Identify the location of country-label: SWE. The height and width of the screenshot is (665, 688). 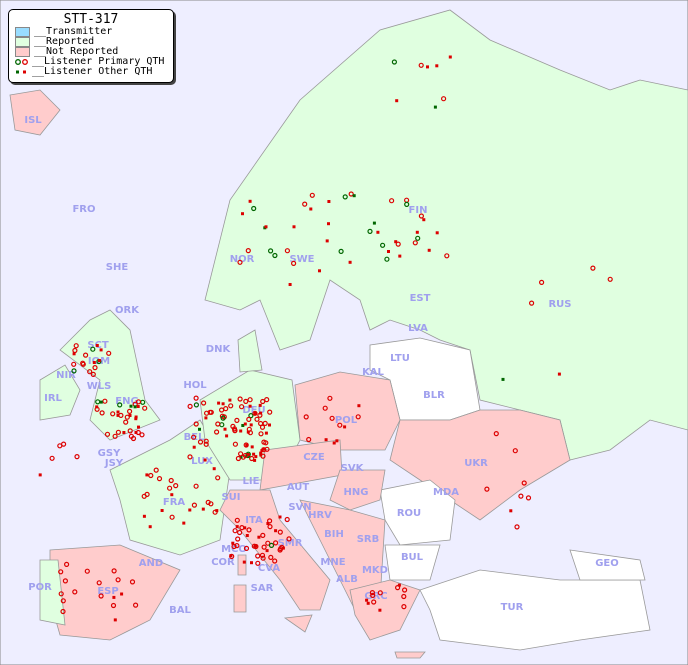
(301, 259).